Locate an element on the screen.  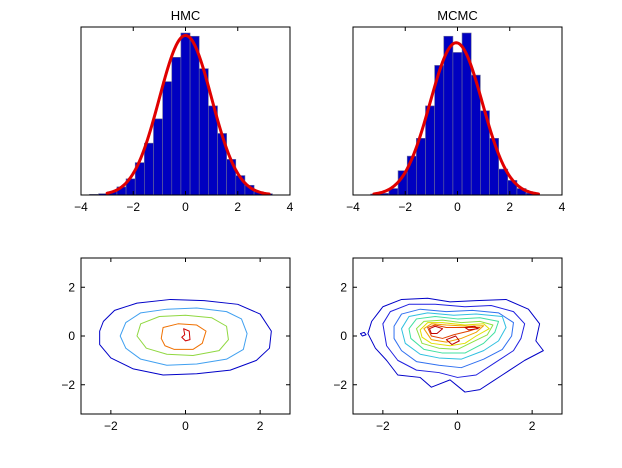
mcmc-contour-plot-area is located at coordinates (457, 336).